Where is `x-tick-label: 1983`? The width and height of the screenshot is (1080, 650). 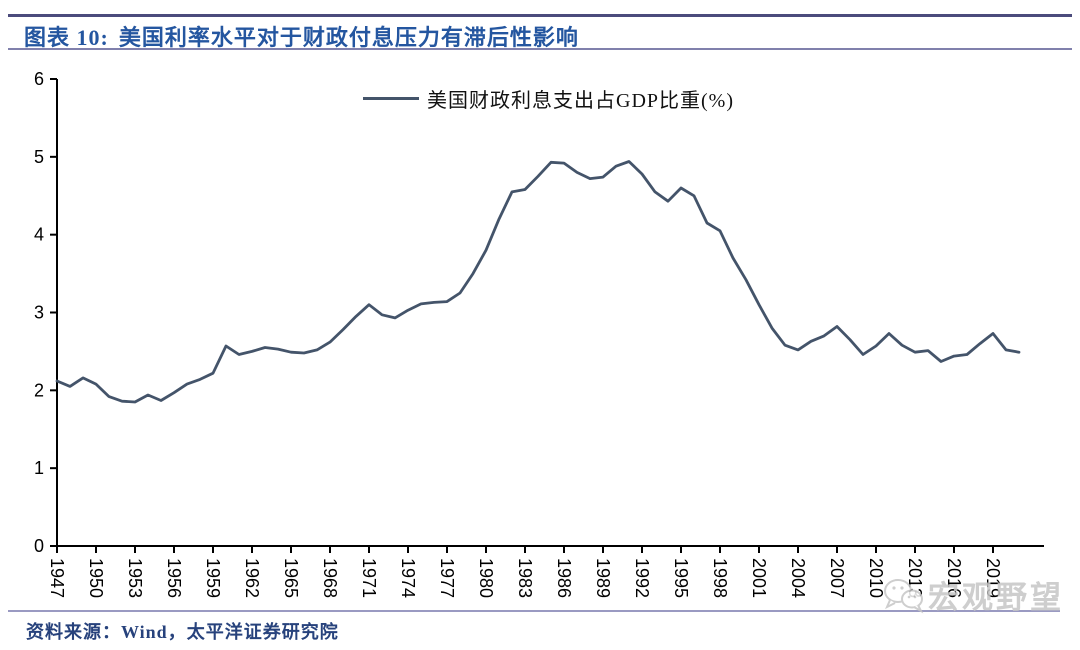 x-tick-label: 1983 is located at coordinates (525, 578).